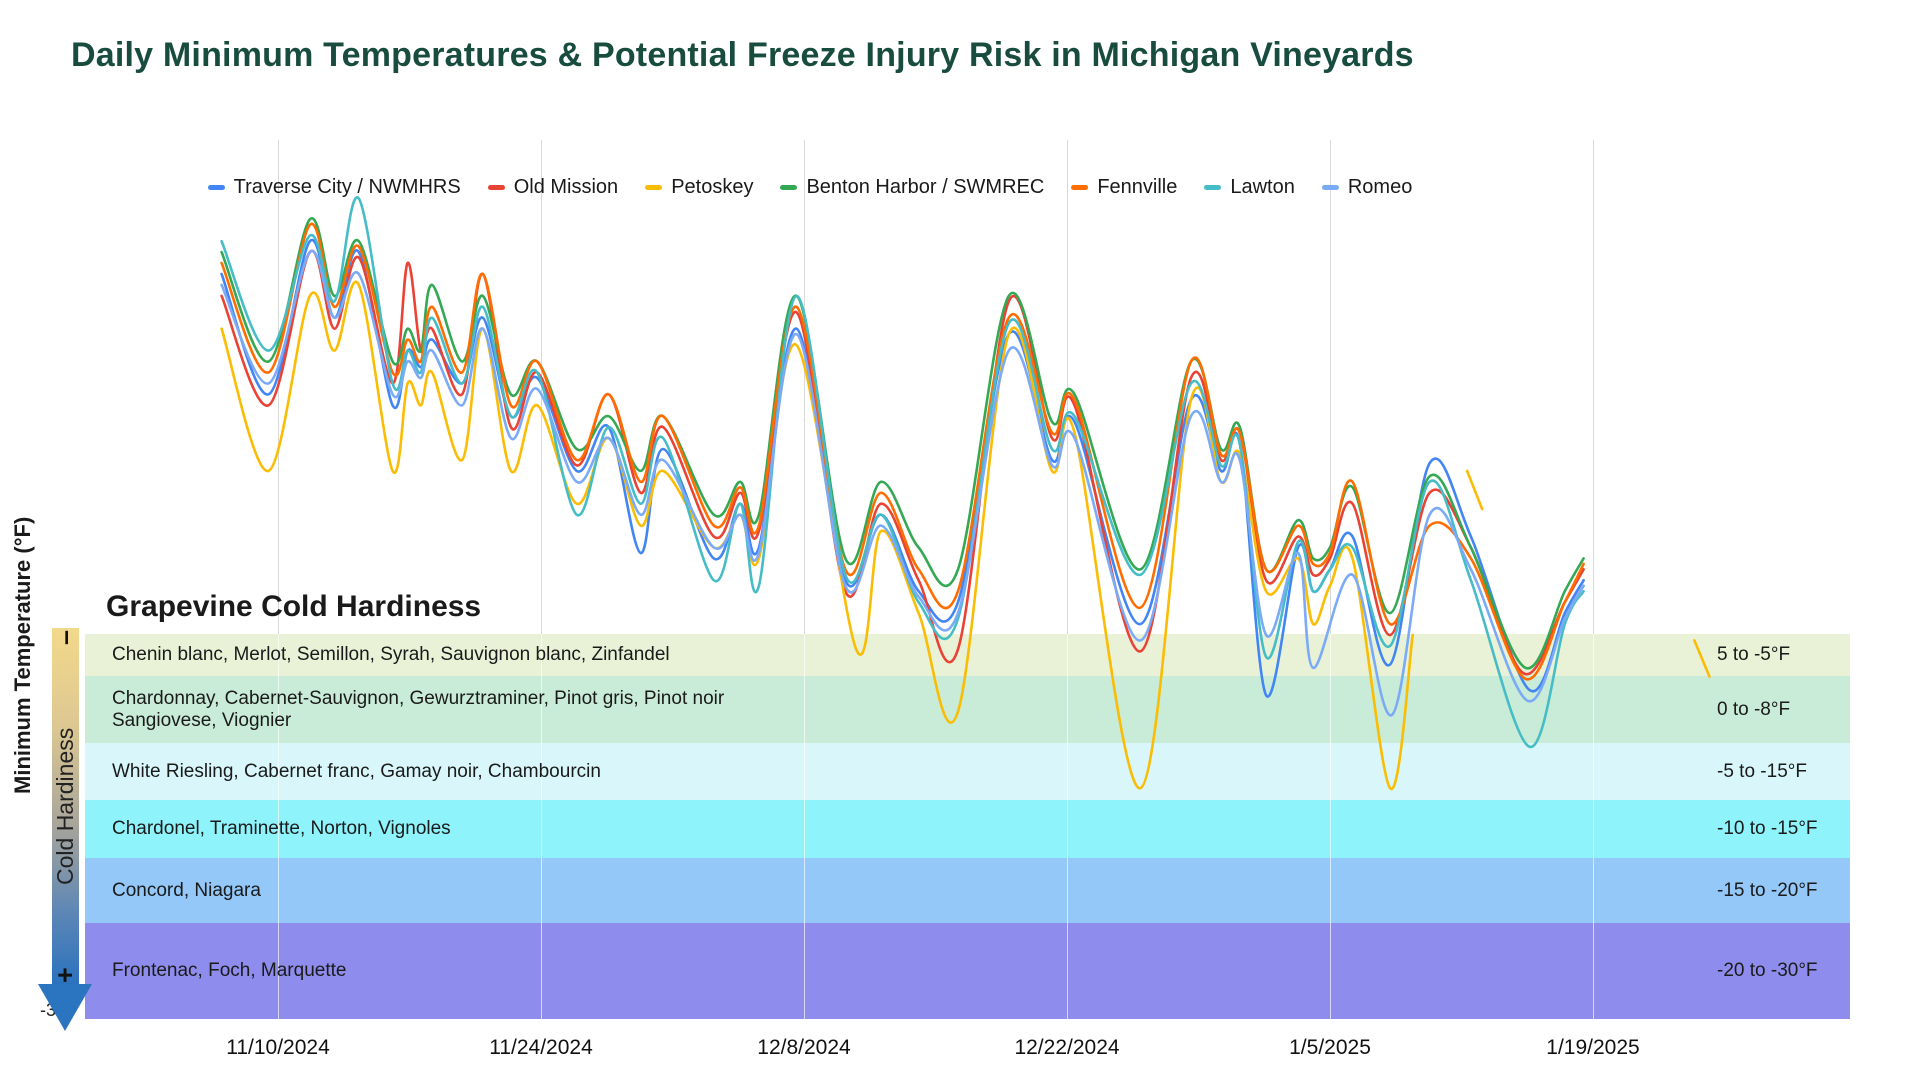 This screenshot has width=1920, height=1080. I want to click on legend-item-benton-harbor-swmrec: Benton Harbor / SWMREC, so click(912, 187).